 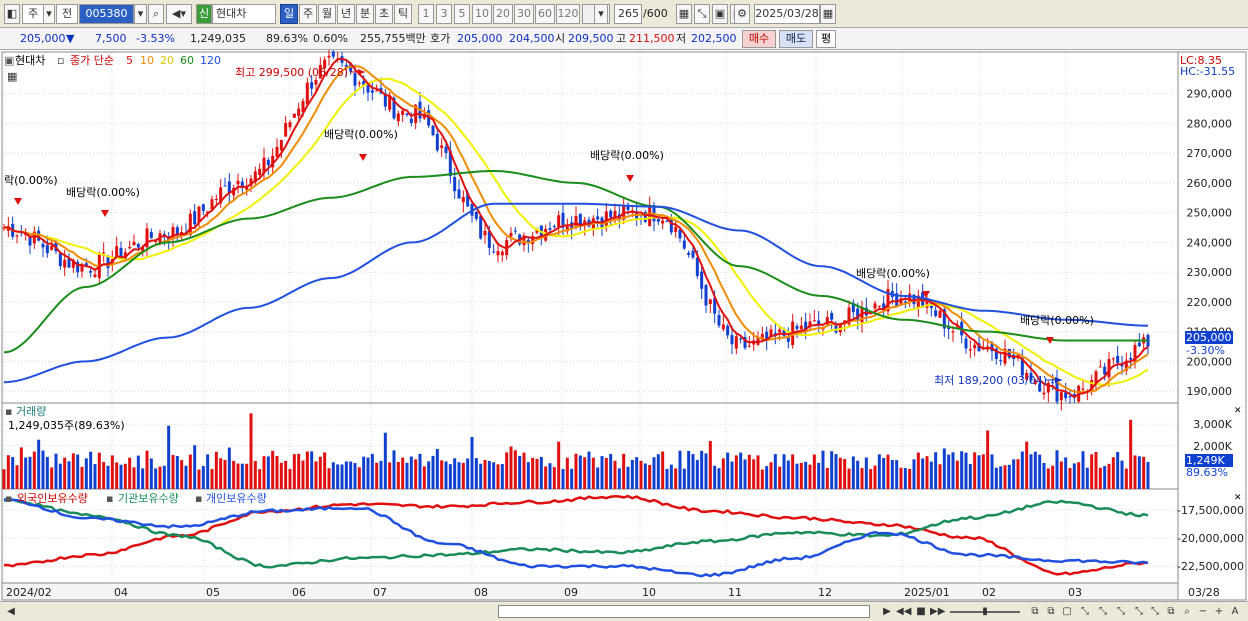 I want to click on save-icon: ▣, so click(x=720, y=14).